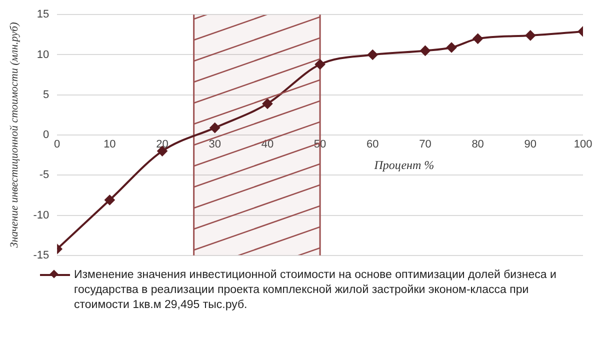 This screenshot has width=603, height=338. Describe the element at coordinates (530, 144) in the screenshot. I see `x-tick-label: 90` at that location.